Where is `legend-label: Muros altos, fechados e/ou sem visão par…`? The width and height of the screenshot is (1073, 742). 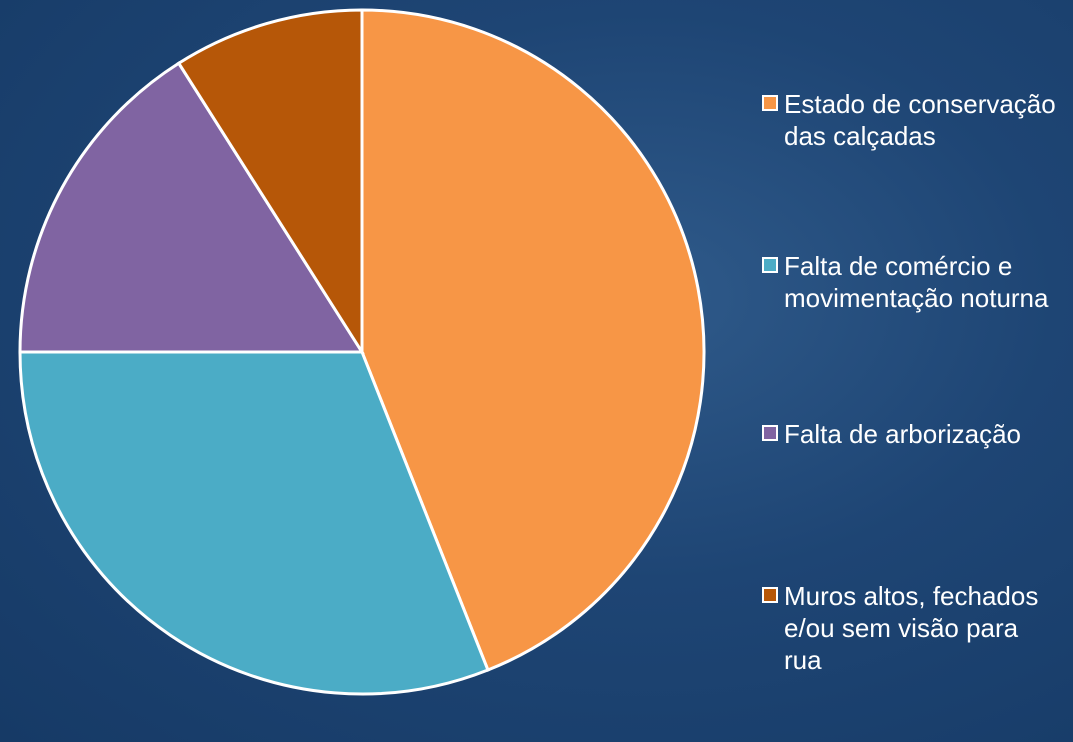 legend-label: Muros altos, fechados e/ou sem visão par… is located at coordinates (911, 628).